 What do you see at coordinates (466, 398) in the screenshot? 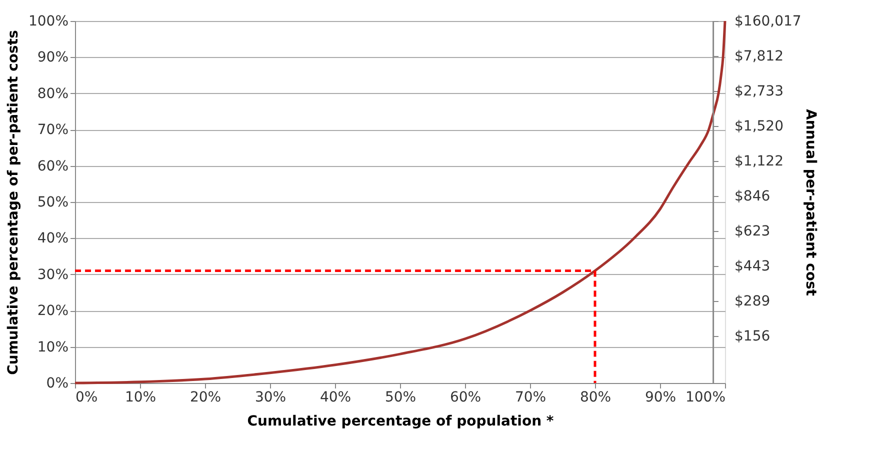
I see `x-tick-label: 60%` at bounding box center [466, 398].